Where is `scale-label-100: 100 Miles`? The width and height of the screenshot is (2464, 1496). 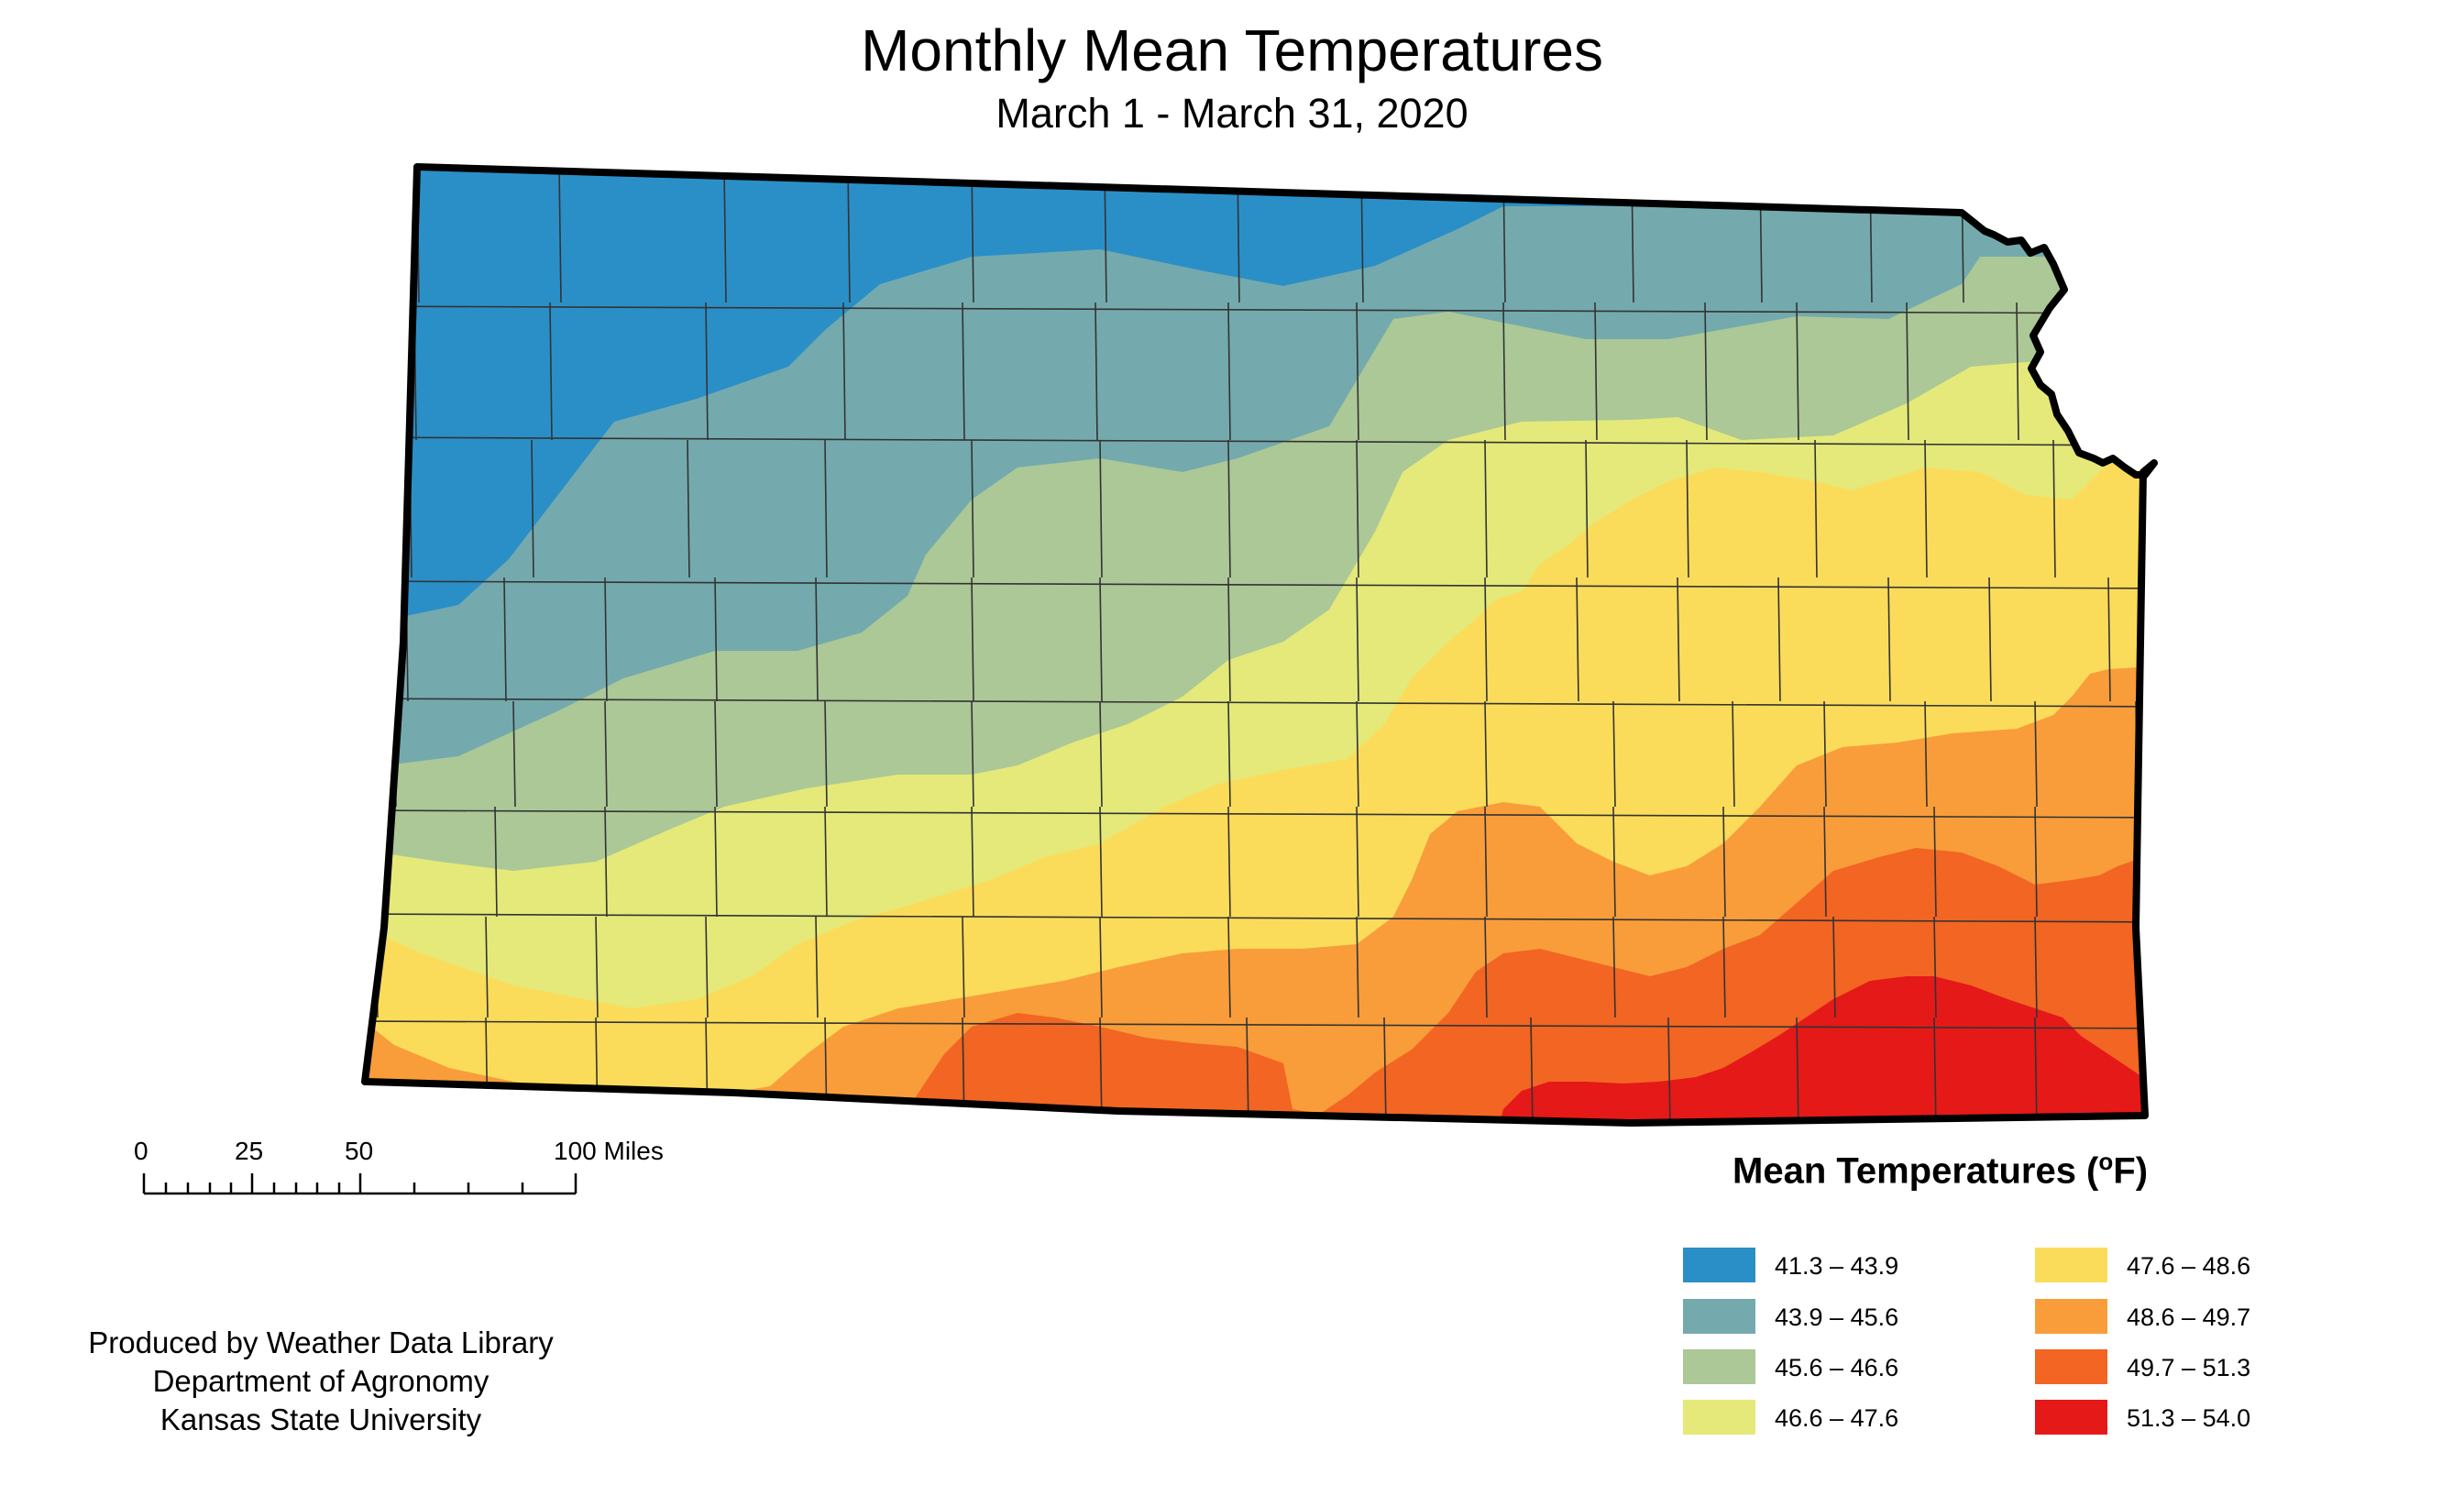
scale-label-100: 100 Miles is located at coordinates (609, 1151).